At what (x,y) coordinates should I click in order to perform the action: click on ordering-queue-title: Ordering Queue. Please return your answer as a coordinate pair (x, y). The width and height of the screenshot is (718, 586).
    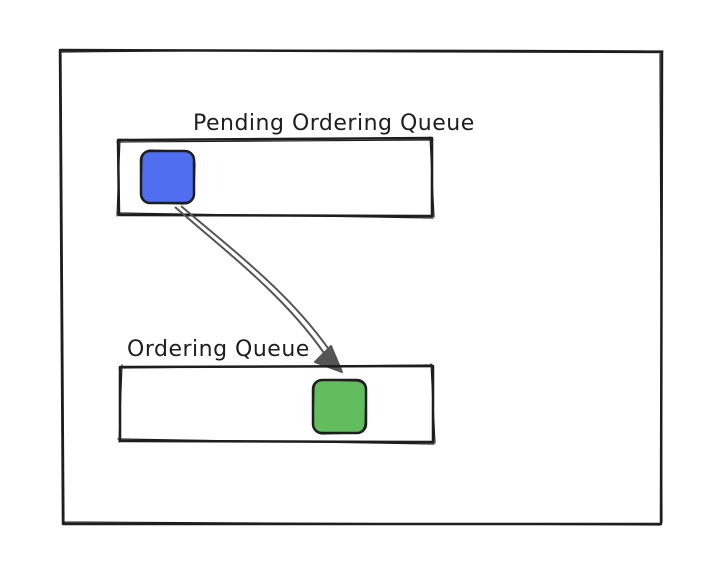
    Looking at the image, I should click on (218, 349).